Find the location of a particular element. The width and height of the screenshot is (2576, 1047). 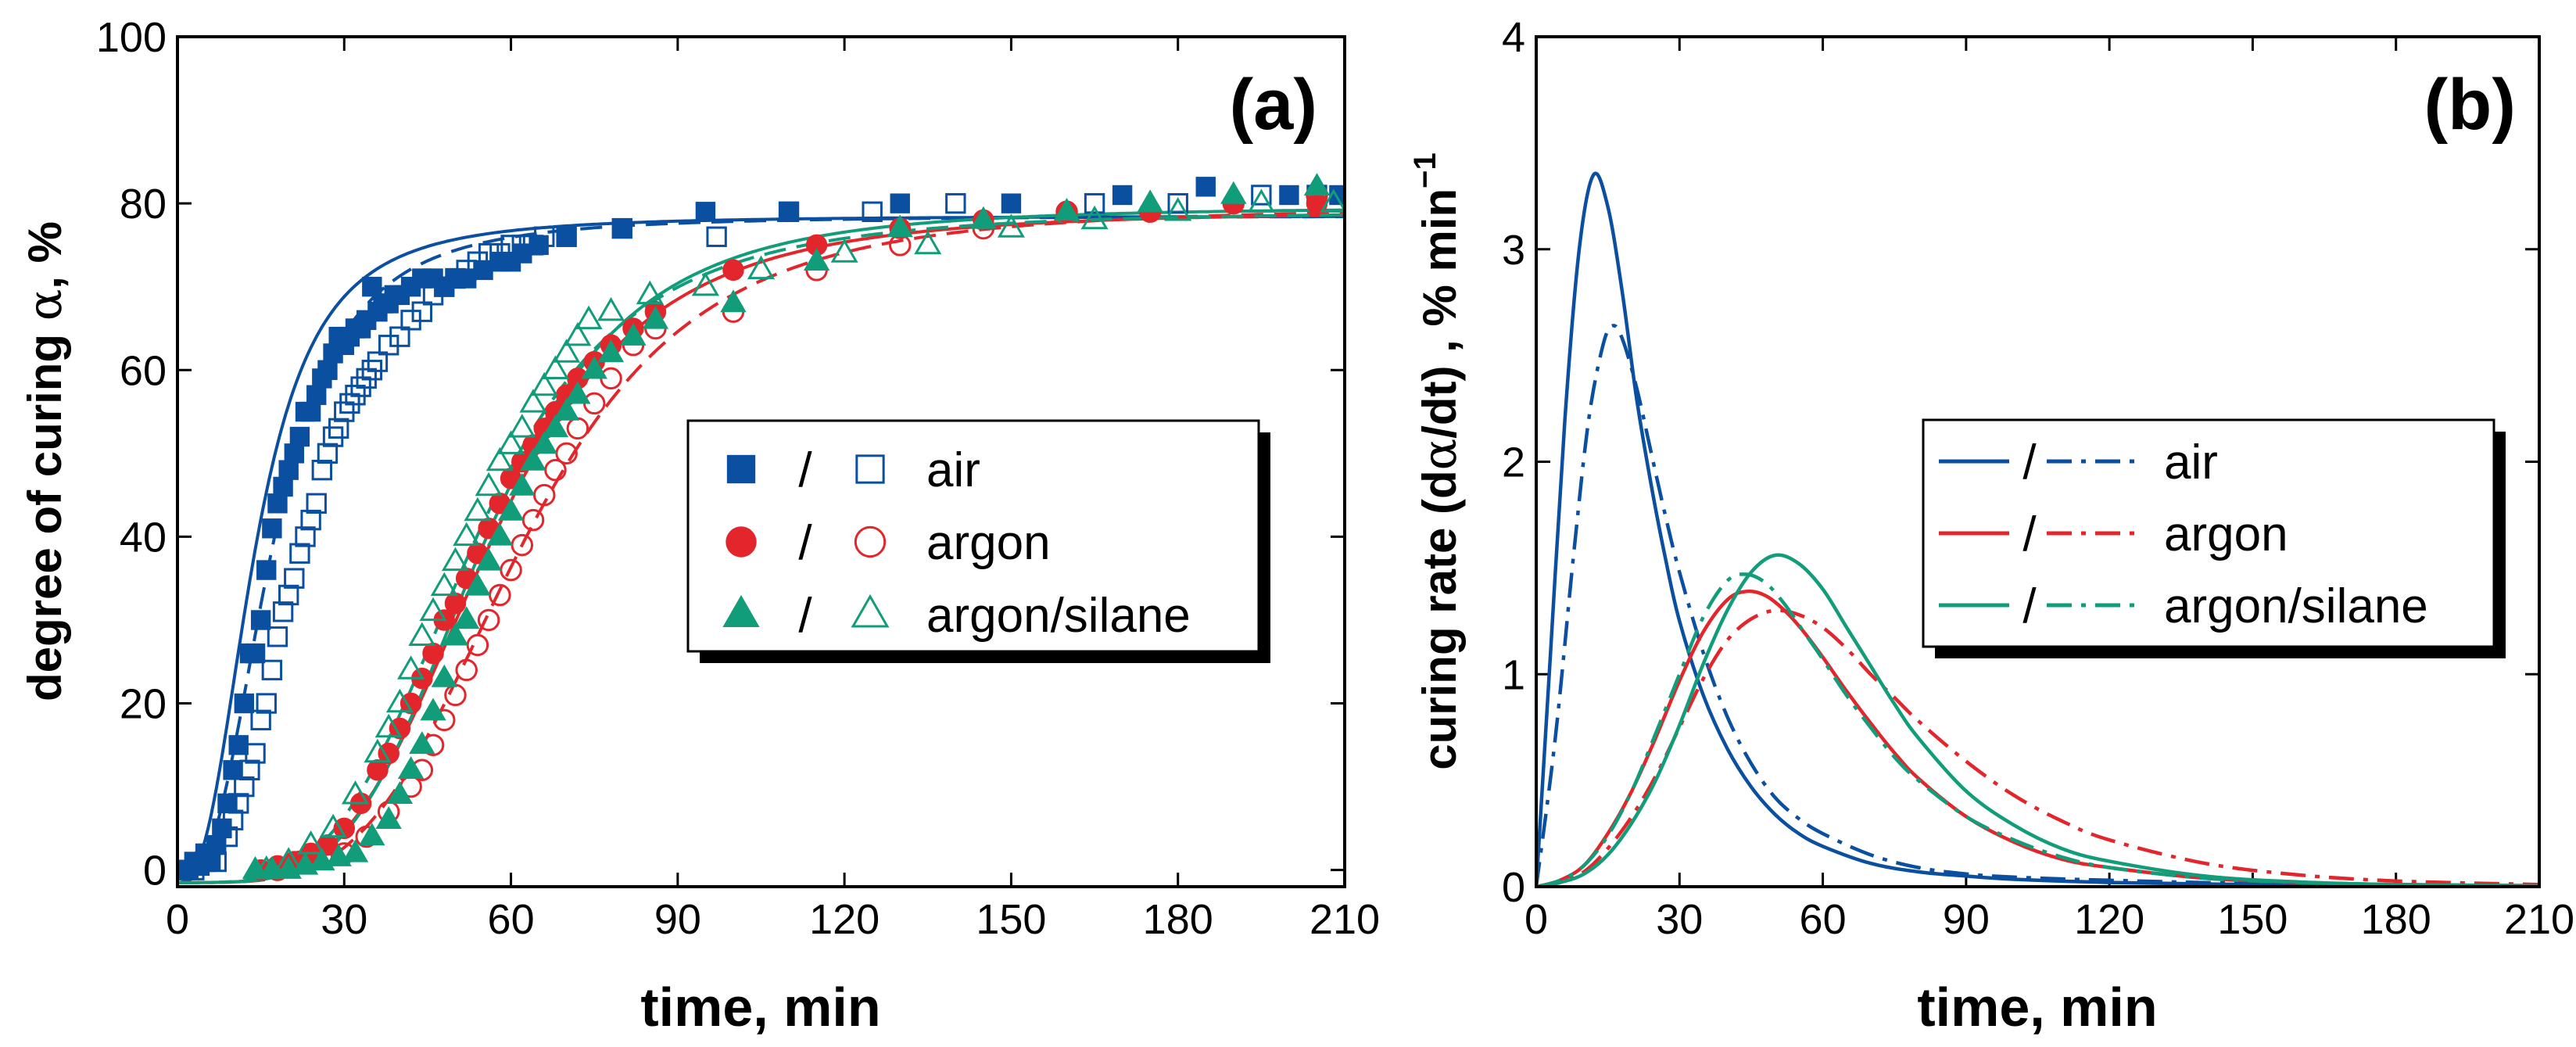

chart-a-ytick-label: 80 is located at coordinates (143, 204).